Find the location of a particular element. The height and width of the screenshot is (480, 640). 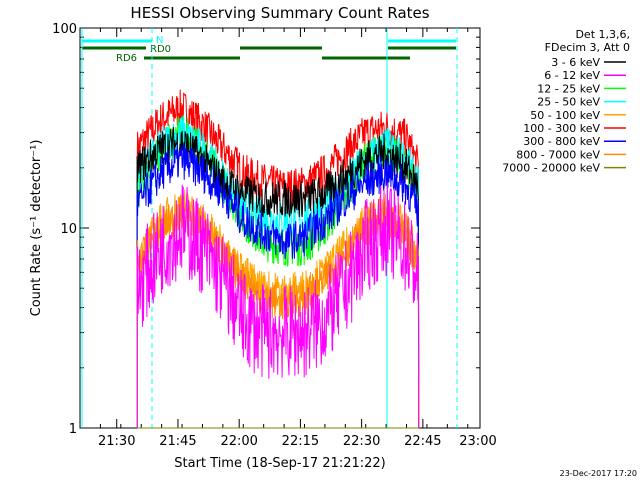

legend-entry-label: 12 - 25 keV is located at coordinates (568, 88).